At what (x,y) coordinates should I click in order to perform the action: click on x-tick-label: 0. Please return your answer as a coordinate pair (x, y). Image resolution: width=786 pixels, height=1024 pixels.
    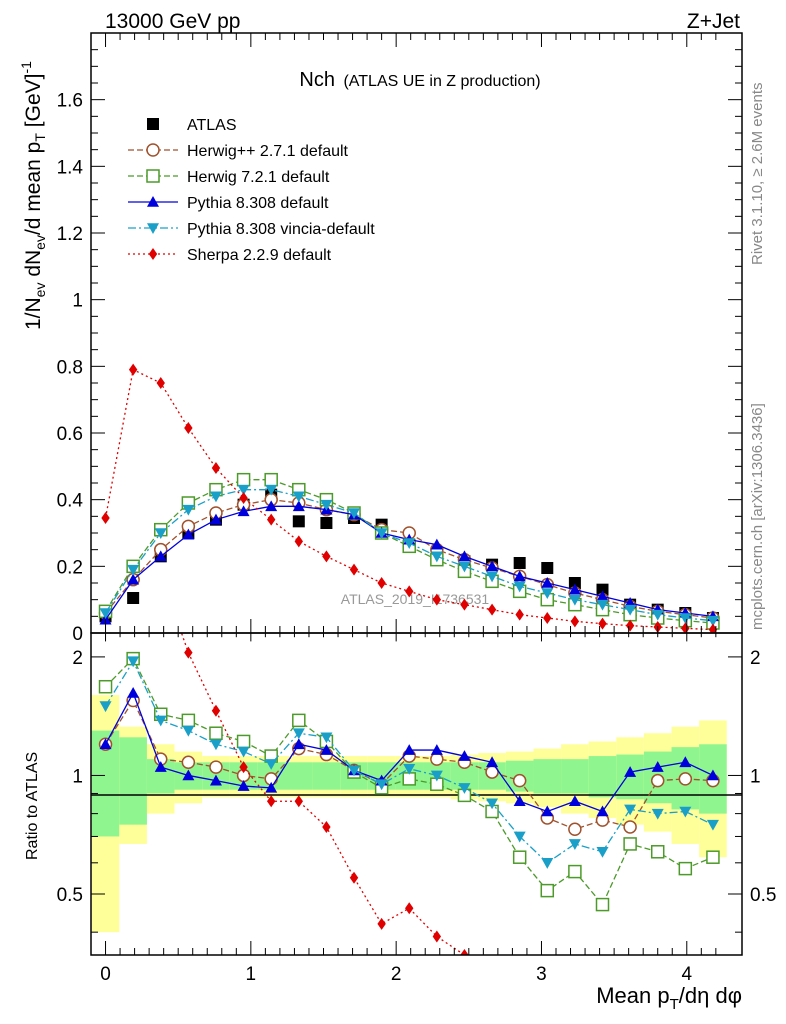
    Looking at the image, I should click on (105, 974).